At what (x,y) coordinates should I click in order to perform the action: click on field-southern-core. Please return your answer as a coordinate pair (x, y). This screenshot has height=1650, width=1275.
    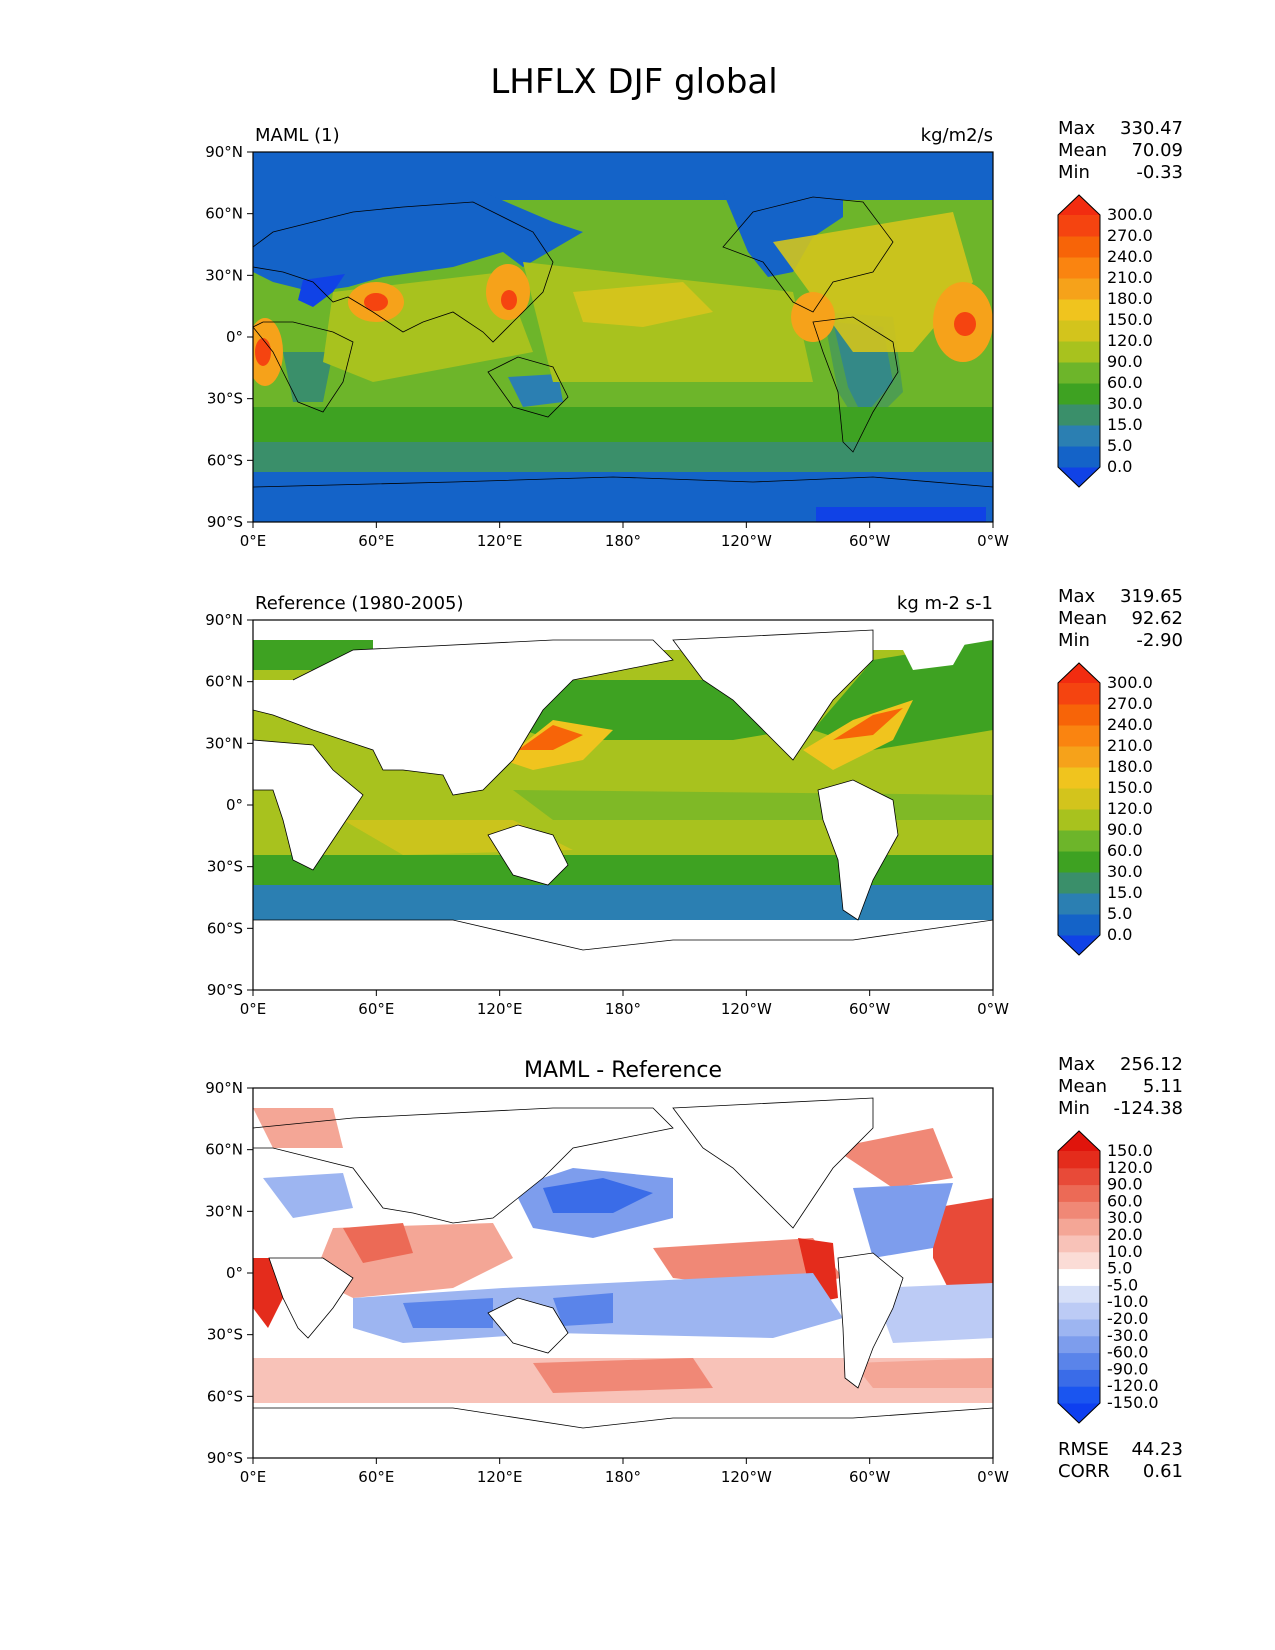
    Looking at the image, I should click on (623, 1375).